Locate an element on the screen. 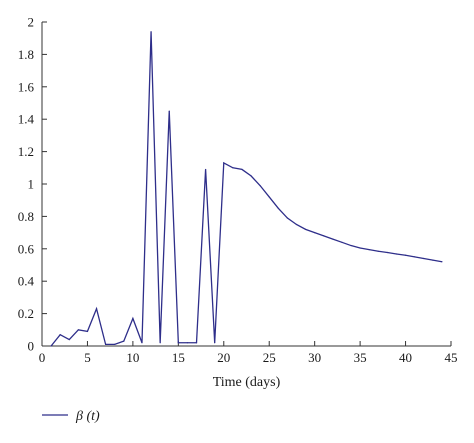 Image resolution: width=474 pixels, height=443 pixels. x-tick-label: 25 is located at coordinates (269, 357).